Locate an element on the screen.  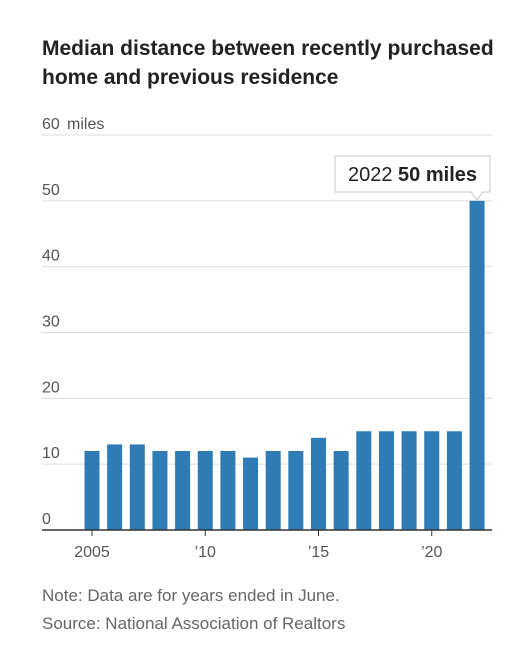
y-tick-label-60: 60 is located at coordinates (51, 124).